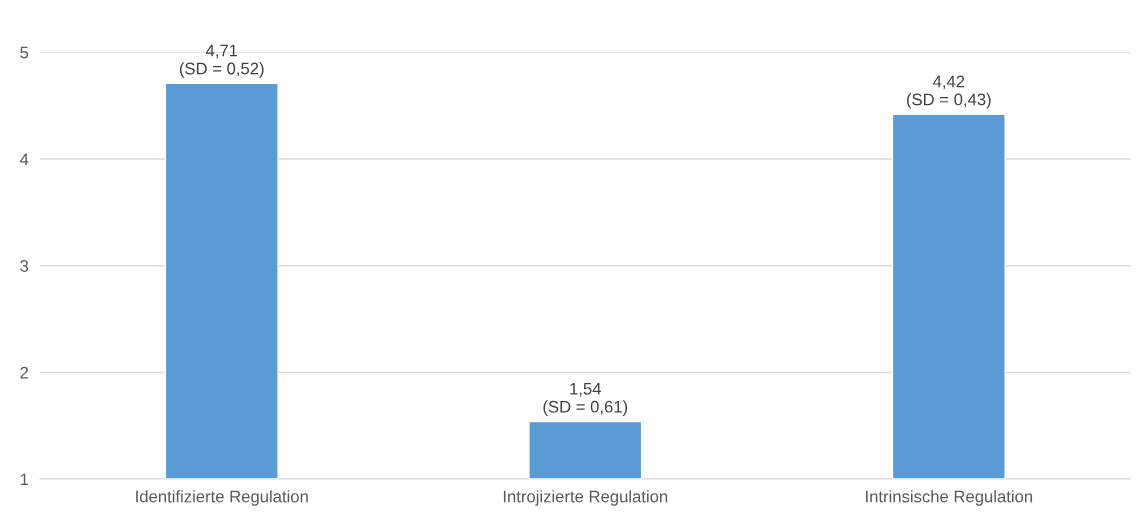 The width and height of the screenshot is (1142, 523). What do you see at coordinates (585, 498) in the screenshot?
I see `x-tick-label: Introjizierte Regulation` at bounding box center [585, 498].